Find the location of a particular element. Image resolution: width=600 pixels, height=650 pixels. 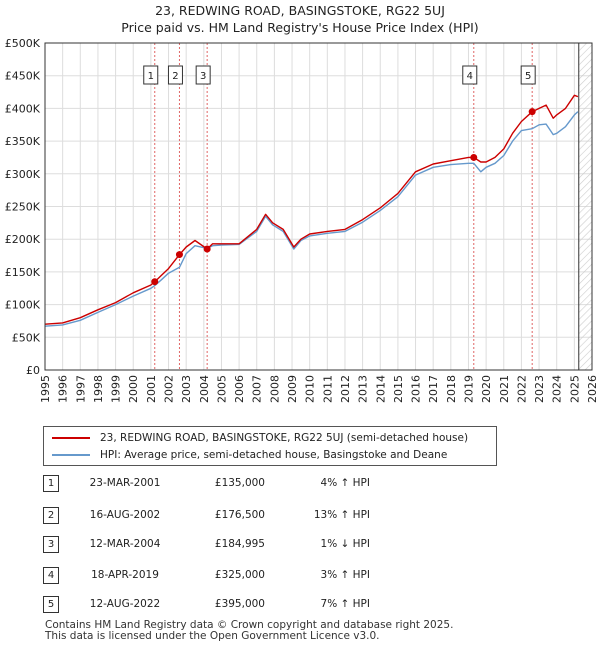

y-tick-label: £400K is located at coordinates (23, 108).